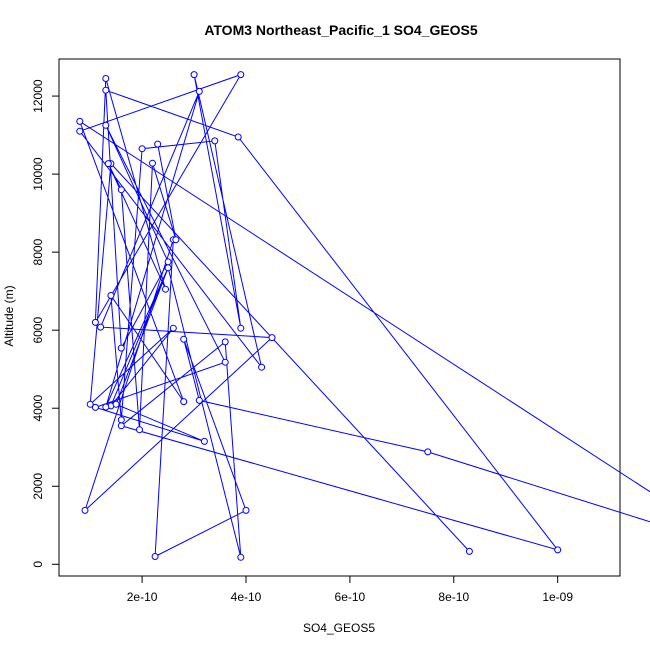 Image resolution: width=650 pixels, height=650 pixels. Describe the element at coordinates (246, 597) in the screenshot. I see `x-tick-label: 4e-10` at that location.